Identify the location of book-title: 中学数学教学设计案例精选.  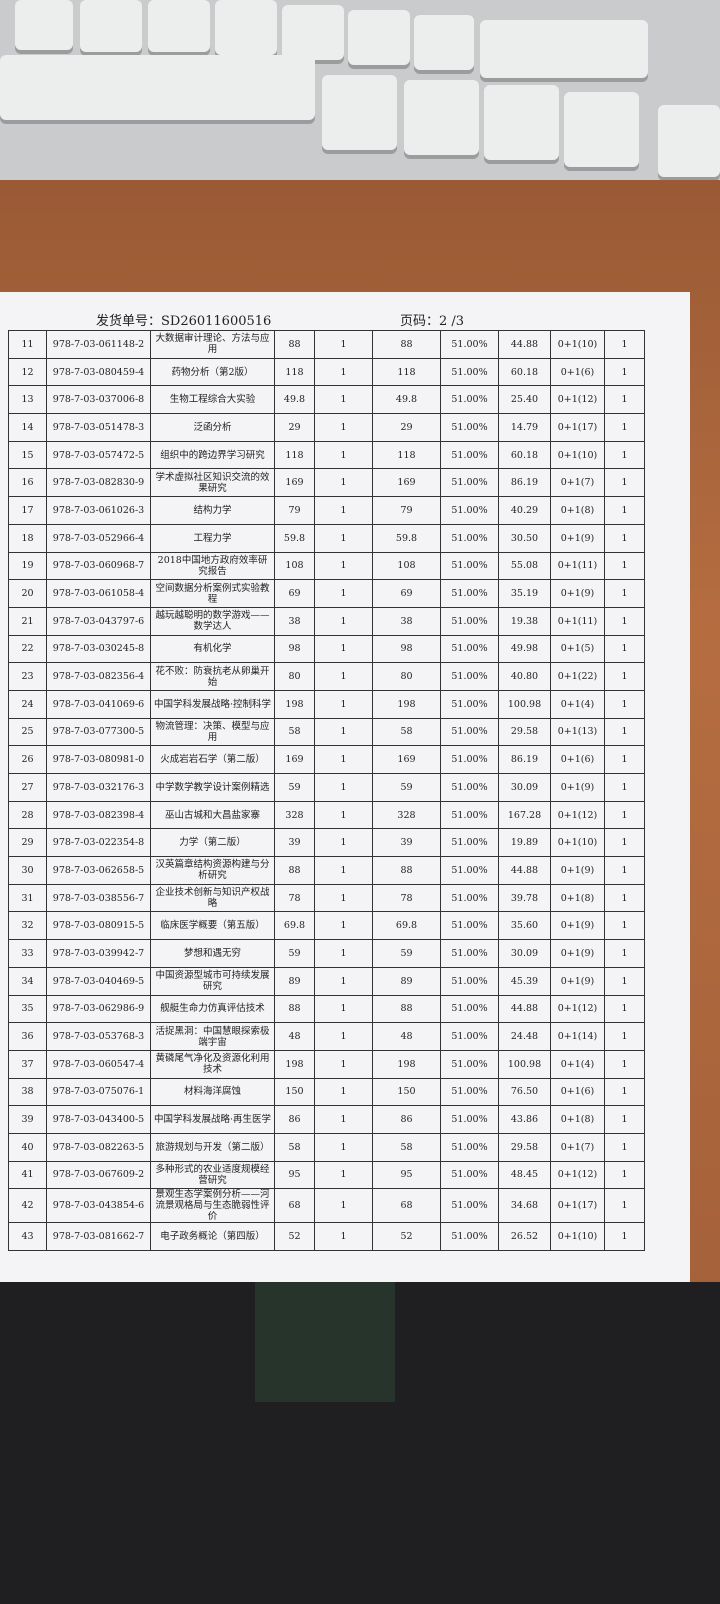
(212, 787).